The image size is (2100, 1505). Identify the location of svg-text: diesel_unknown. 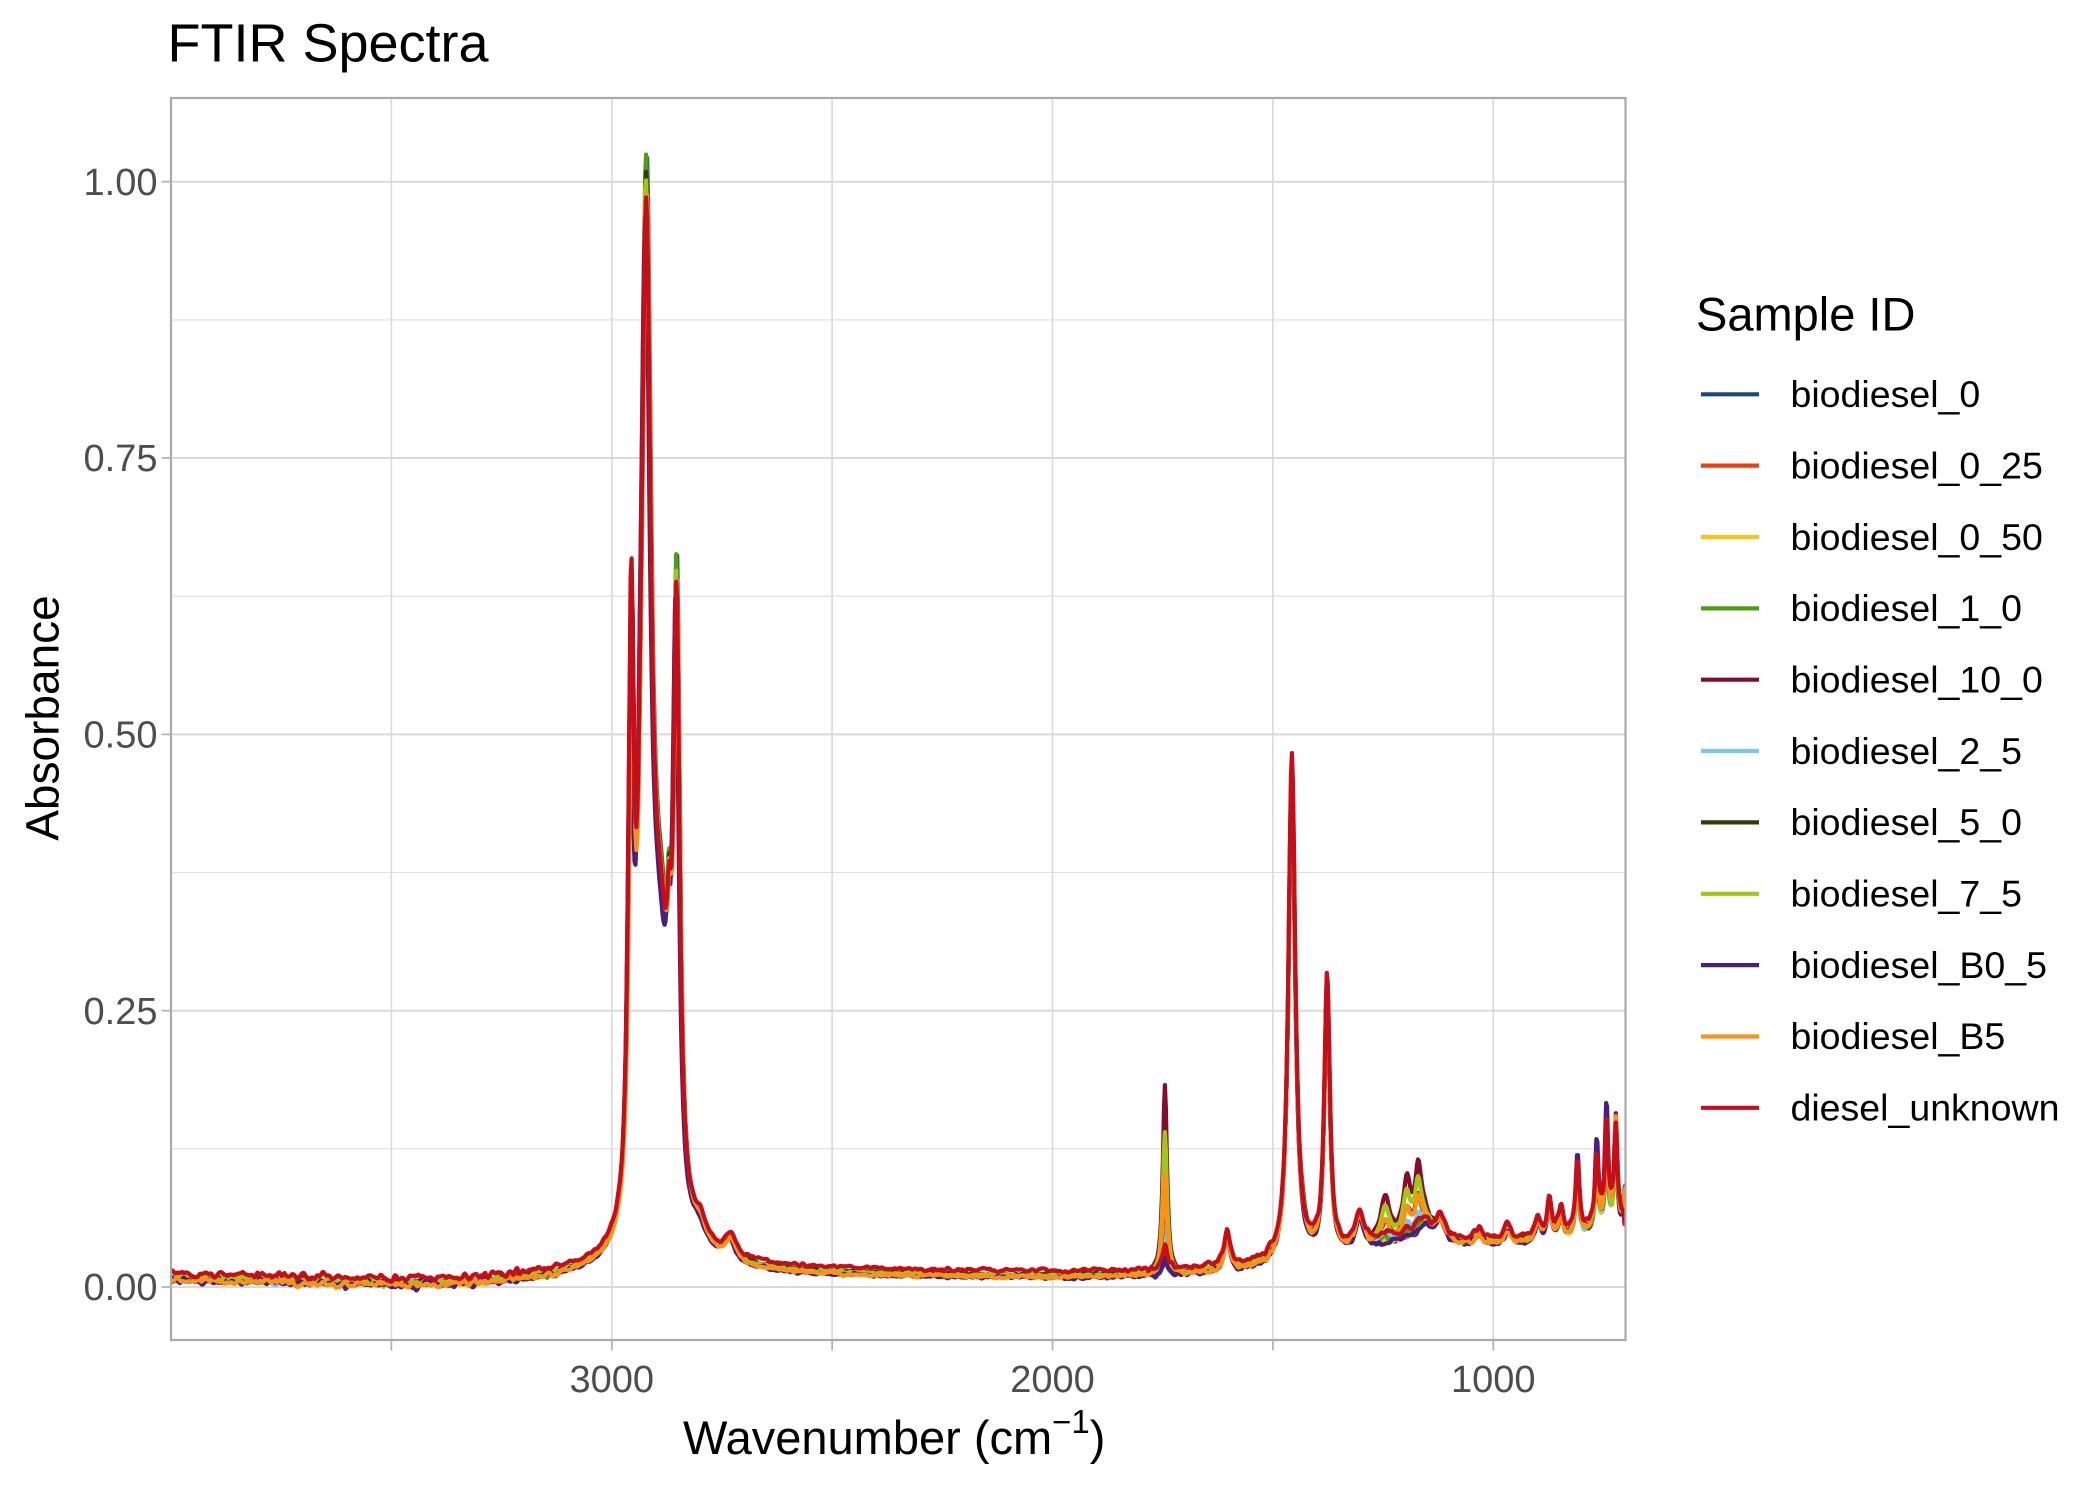
(1925, 1108).